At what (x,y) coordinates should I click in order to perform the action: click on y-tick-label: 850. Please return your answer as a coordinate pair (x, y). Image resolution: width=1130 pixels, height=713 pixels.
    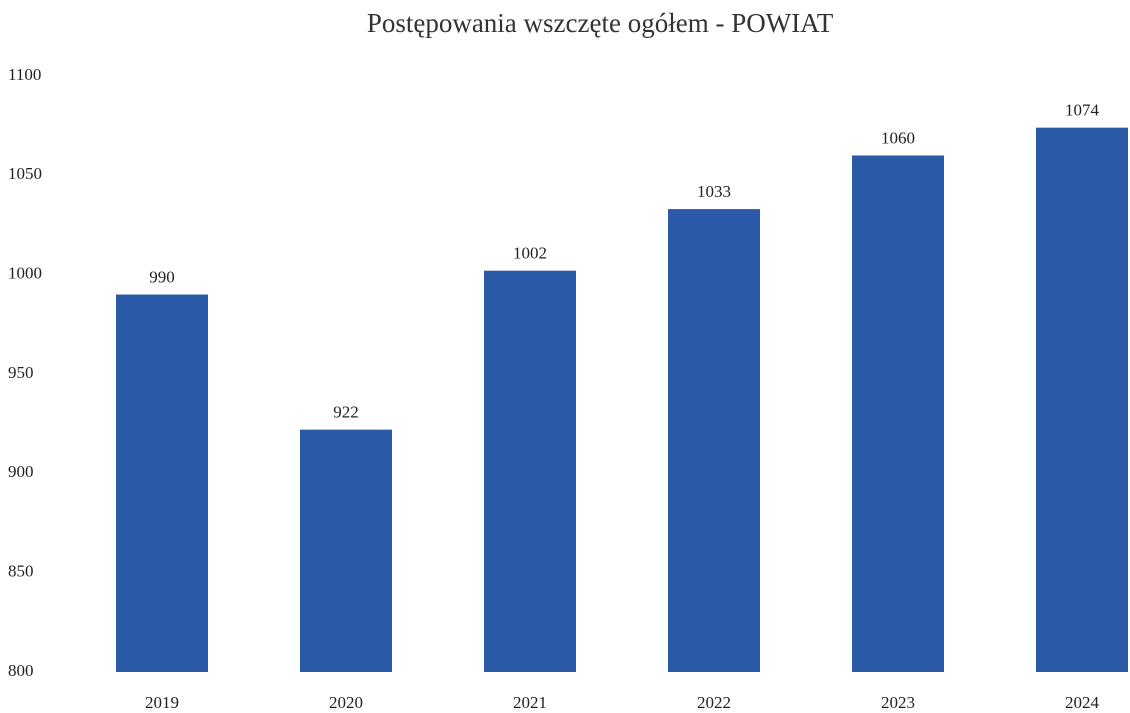
    Looking at the image, I should click on (21, 571).